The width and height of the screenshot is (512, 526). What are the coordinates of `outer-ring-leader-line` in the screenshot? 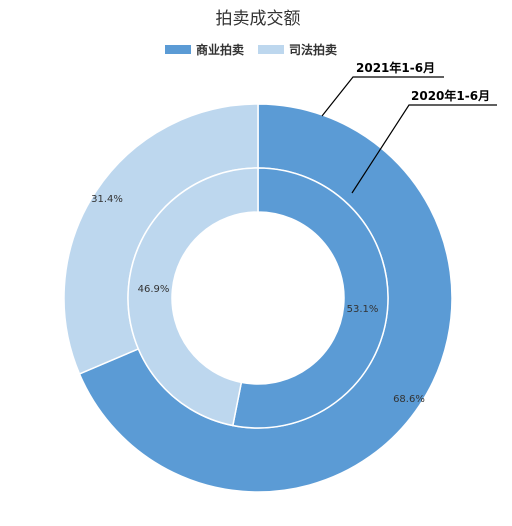 It's located at (382, 96).